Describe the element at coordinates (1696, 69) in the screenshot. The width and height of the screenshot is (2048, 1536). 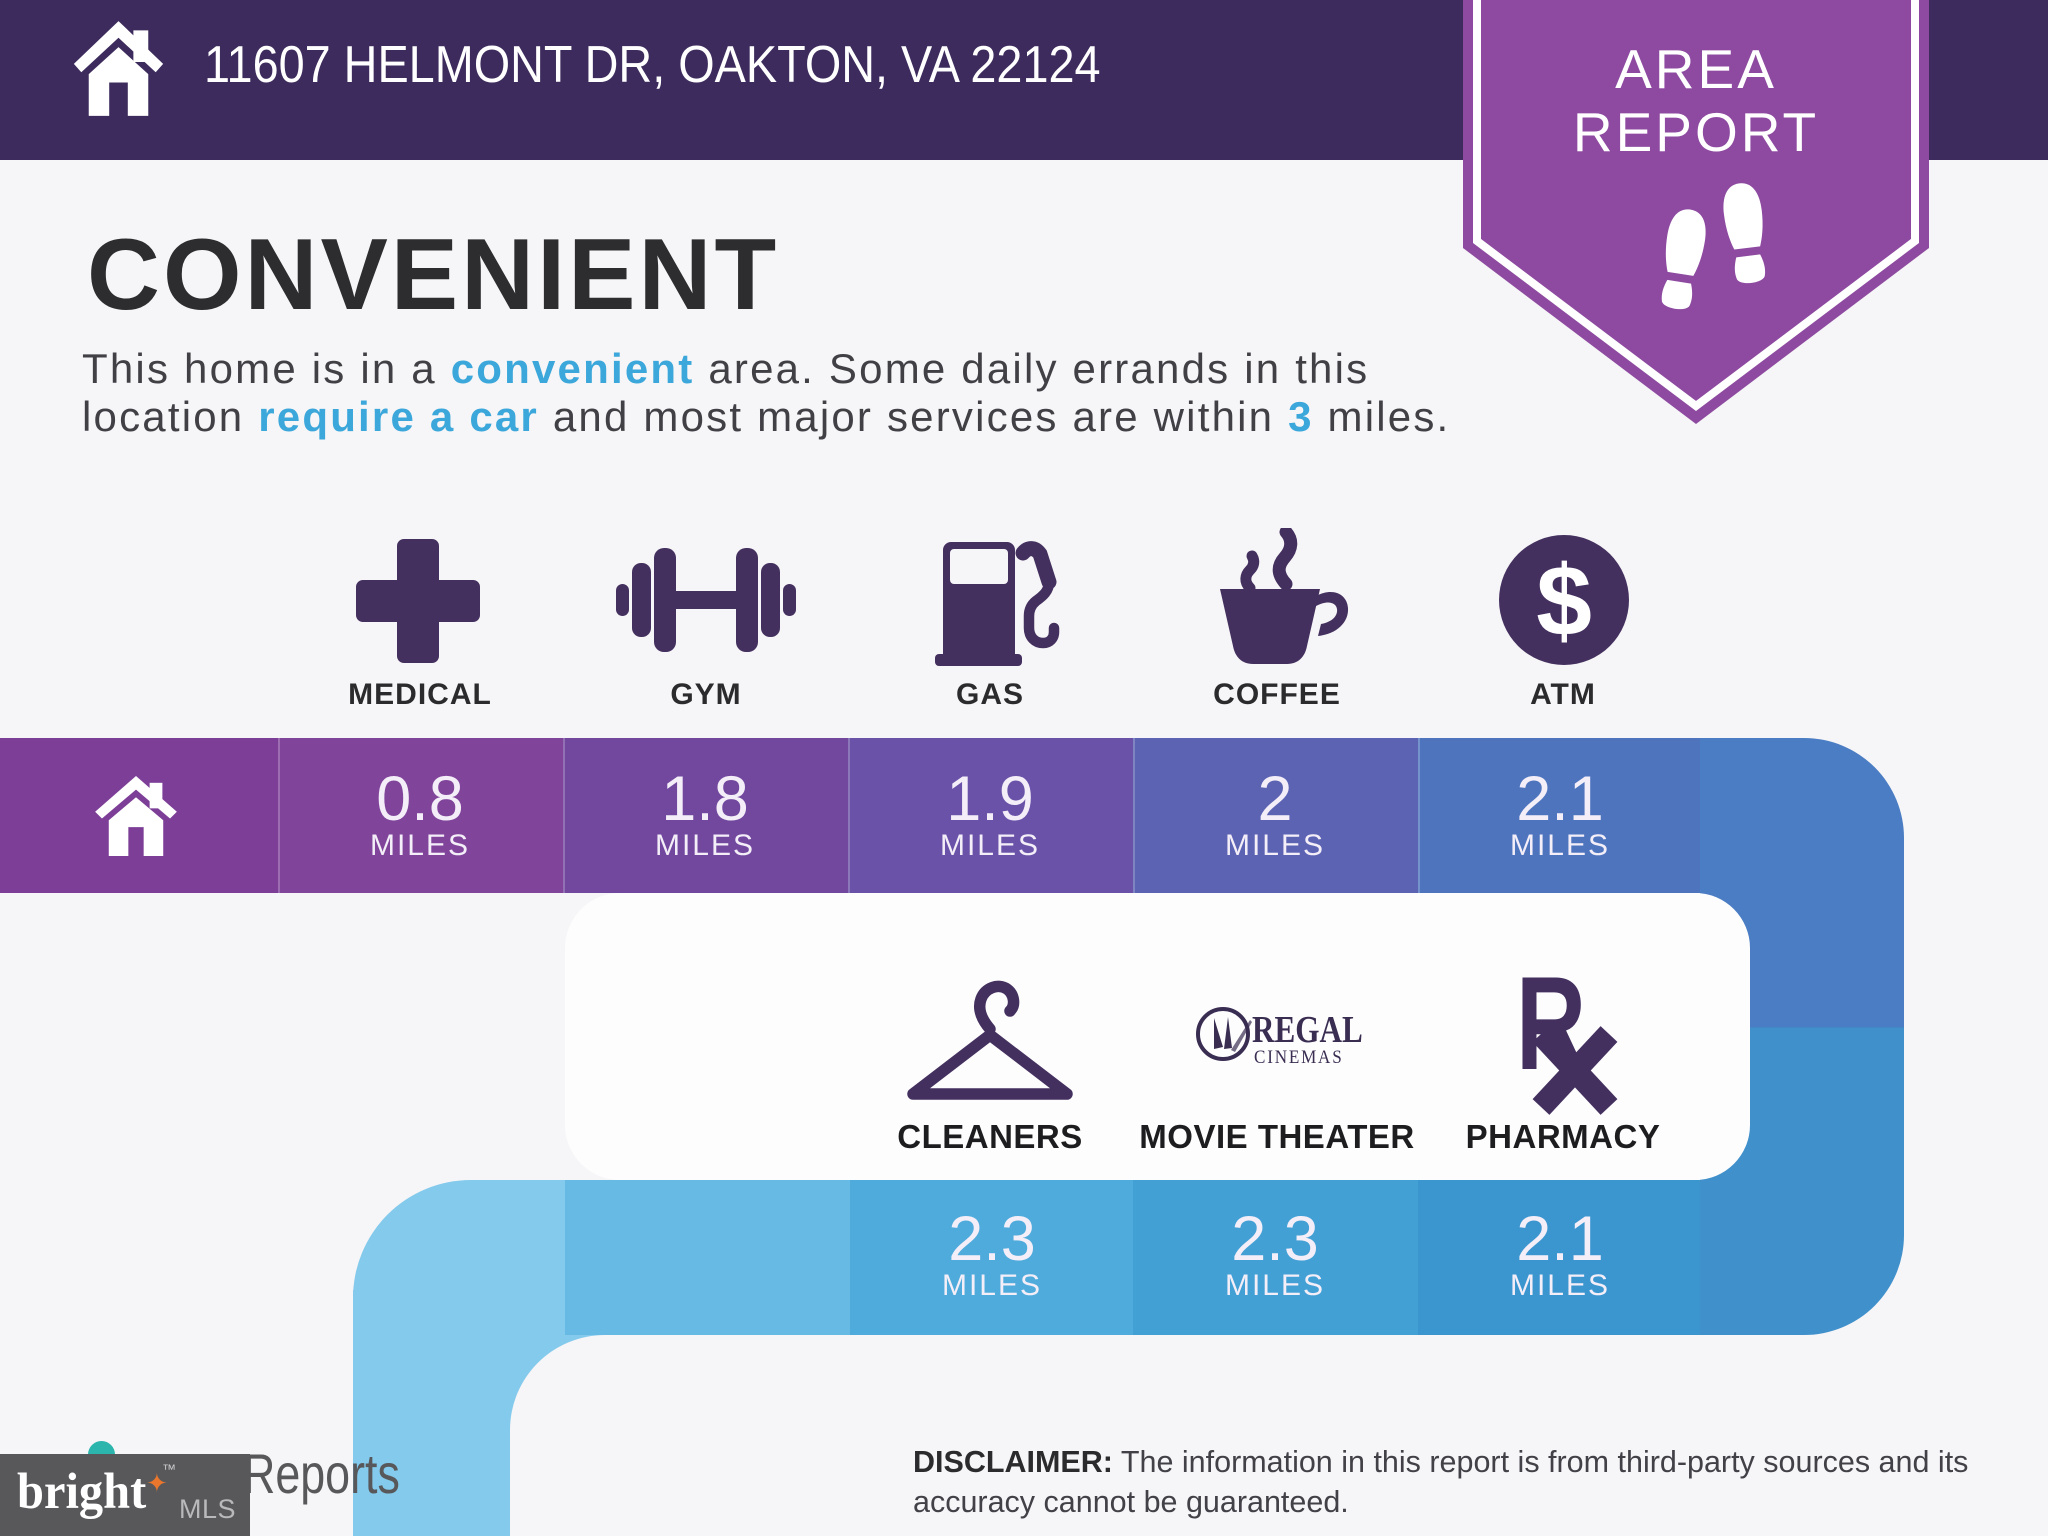
I see `svg-text: AREA` at that location.